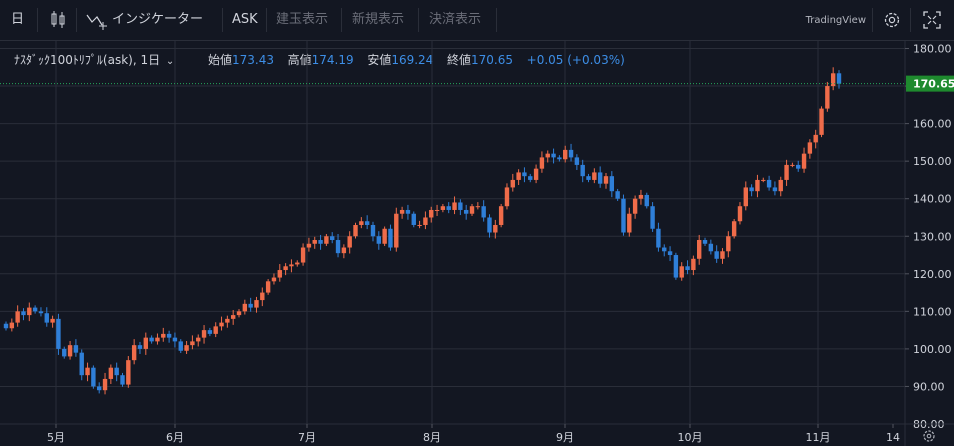 Image resolution: width=954 pixels, height=446 pixels. Describe the element at coordinates (932, 20) in the screenshot. I see `fullscreen-icon` at that location.